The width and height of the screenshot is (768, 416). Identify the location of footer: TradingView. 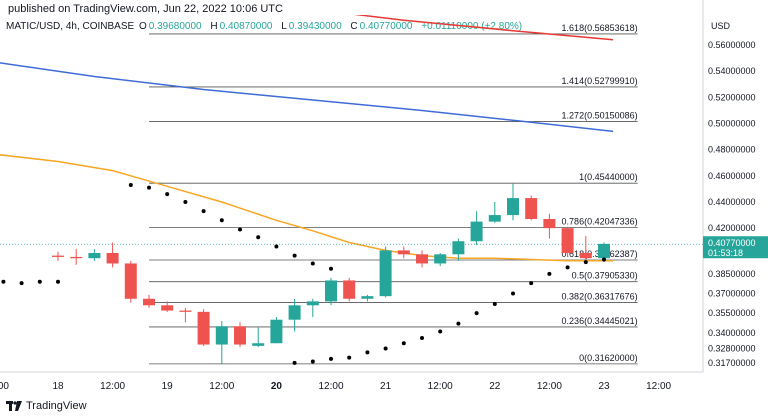
(46, 406).